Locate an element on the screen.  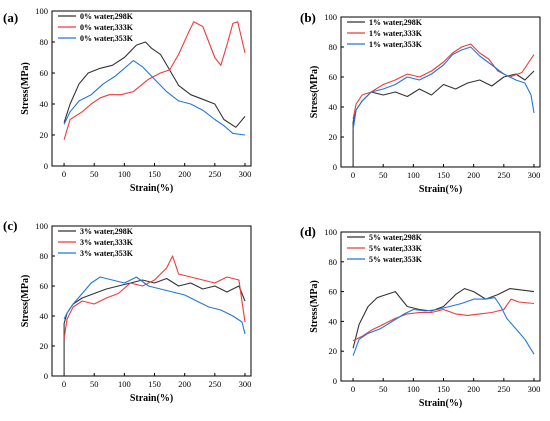
legend-entry: 1% water,298K is located at coordinates (396, 22).